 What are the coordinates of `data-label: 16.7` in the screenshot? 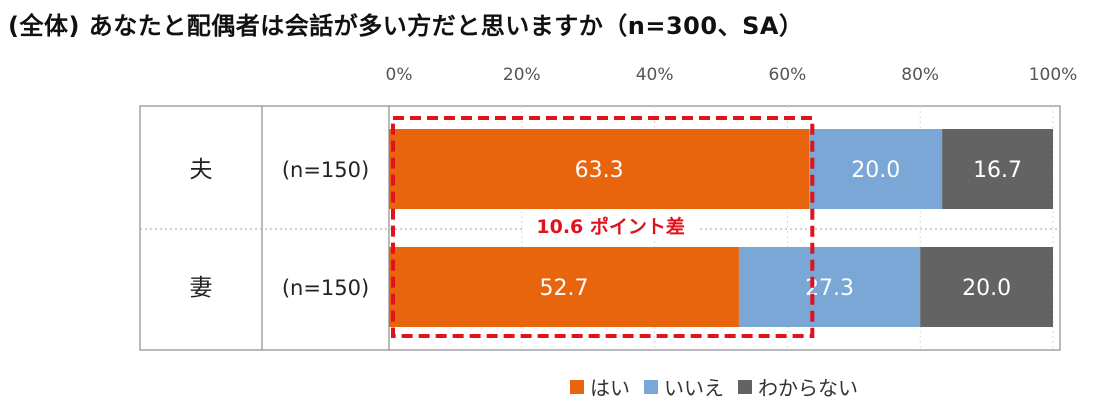 It's located at (997, 170).